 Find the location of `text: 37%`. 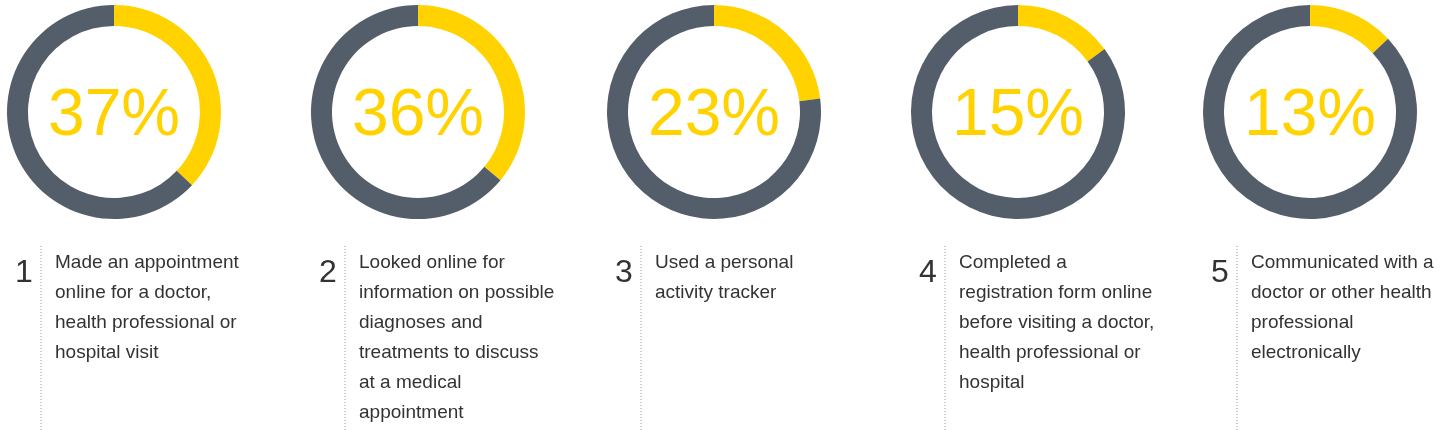

text: 37% is located at coordinates (114, 112).